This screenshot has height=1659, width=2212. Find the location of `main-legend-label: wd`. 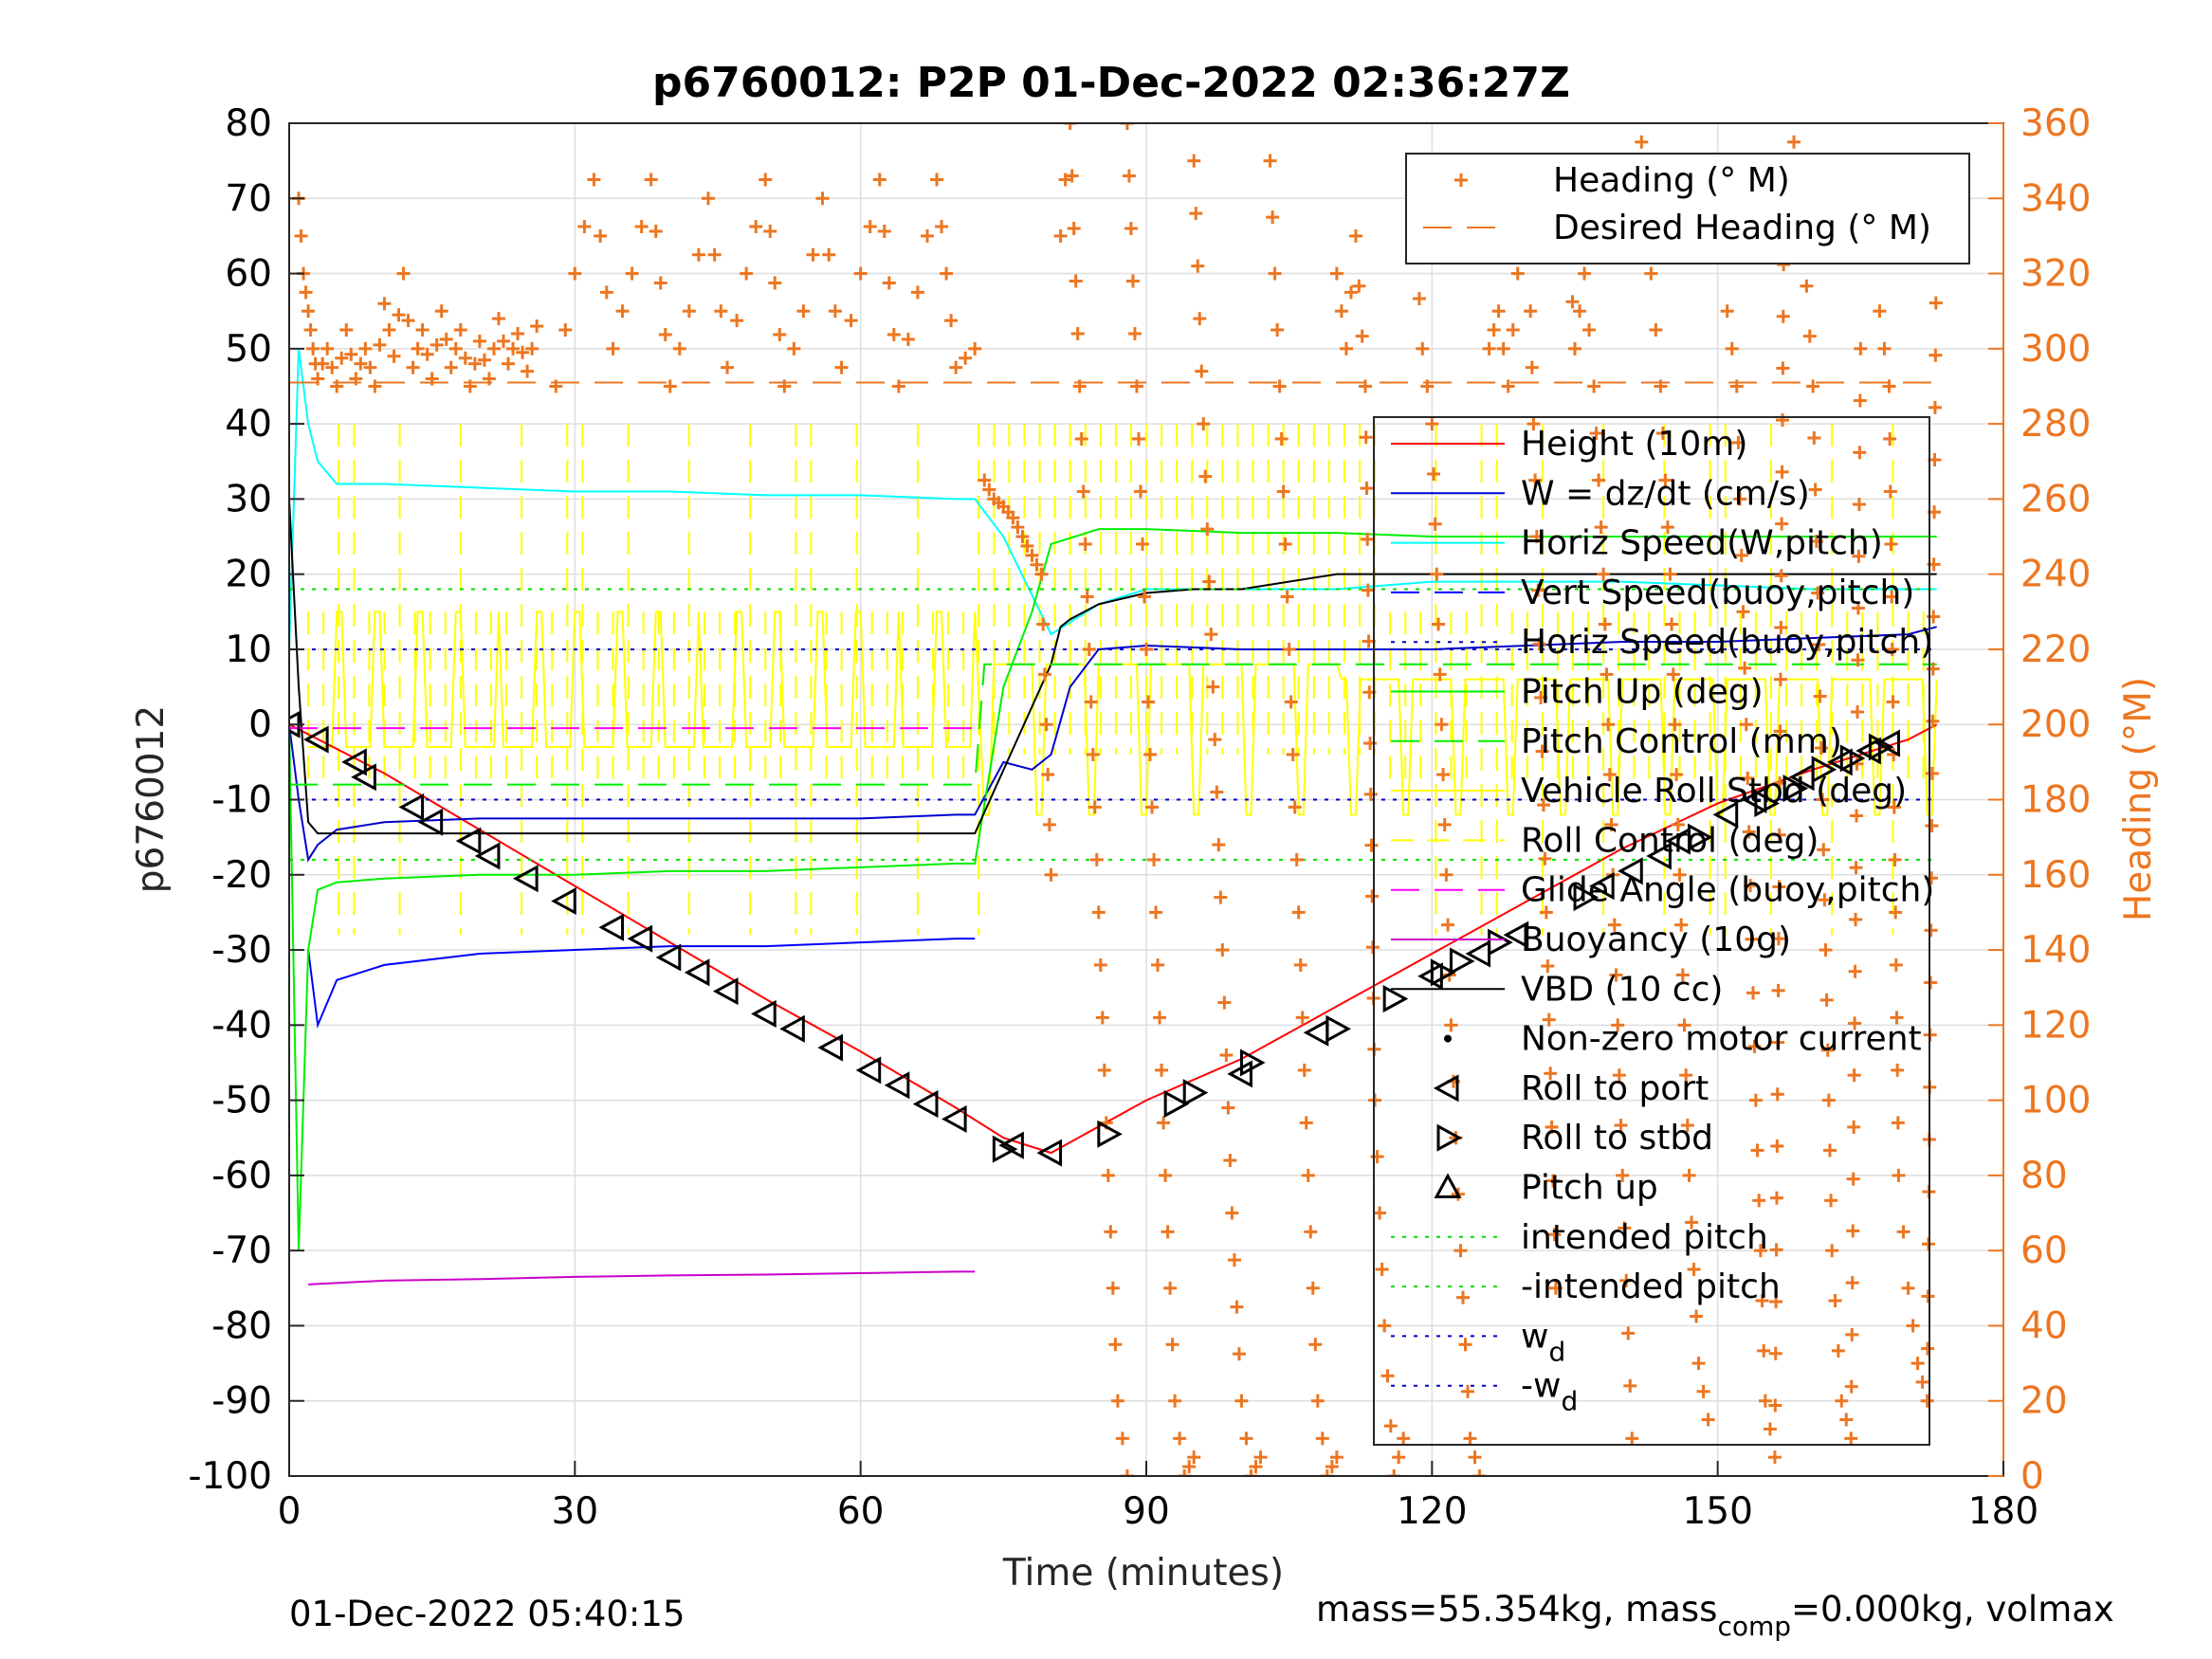

main-legend-label: wd is located at coordinates (1543, 1342).